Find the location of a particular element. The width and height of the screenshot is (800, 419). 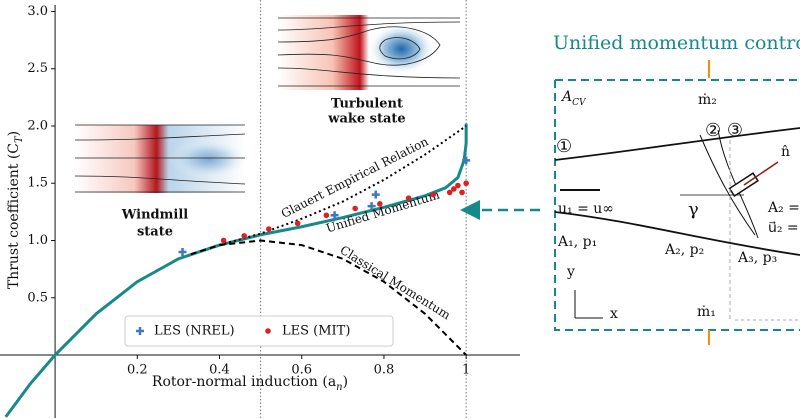

diagram-label: u₁ = u∞ is located at coordinates (586, 209).